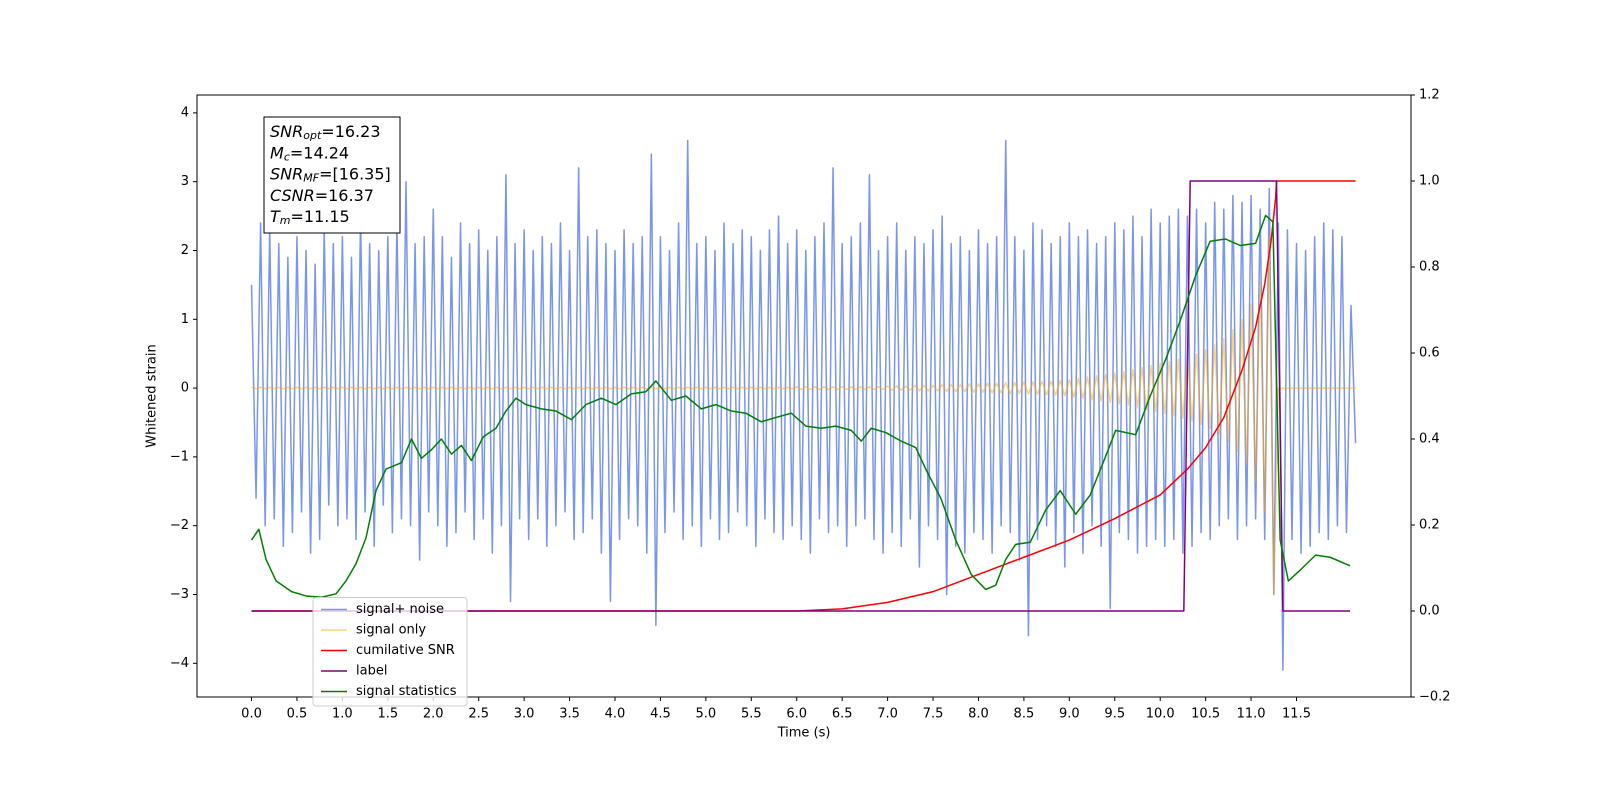  Describe the element at coordinates (277, 152) in the screenshot. I see `annotation-var: M` at that location.